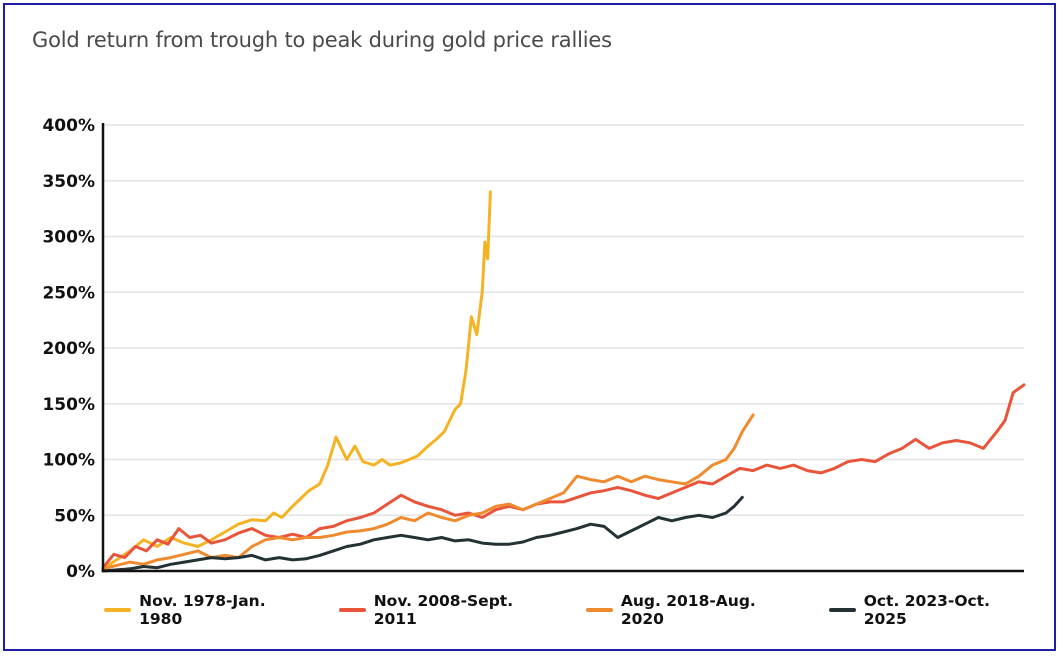  I want to click on y-tick-label: 150%, so click(68, 405).